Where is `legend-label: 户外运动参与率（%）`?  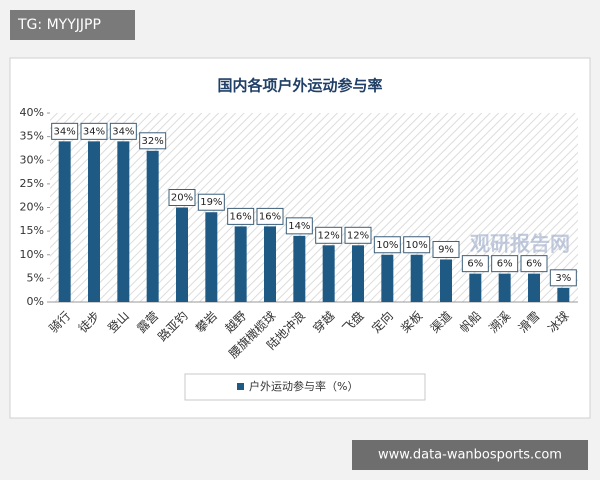 legend-label: 户外运动参与率（%） is located at coordinates (303, 386).